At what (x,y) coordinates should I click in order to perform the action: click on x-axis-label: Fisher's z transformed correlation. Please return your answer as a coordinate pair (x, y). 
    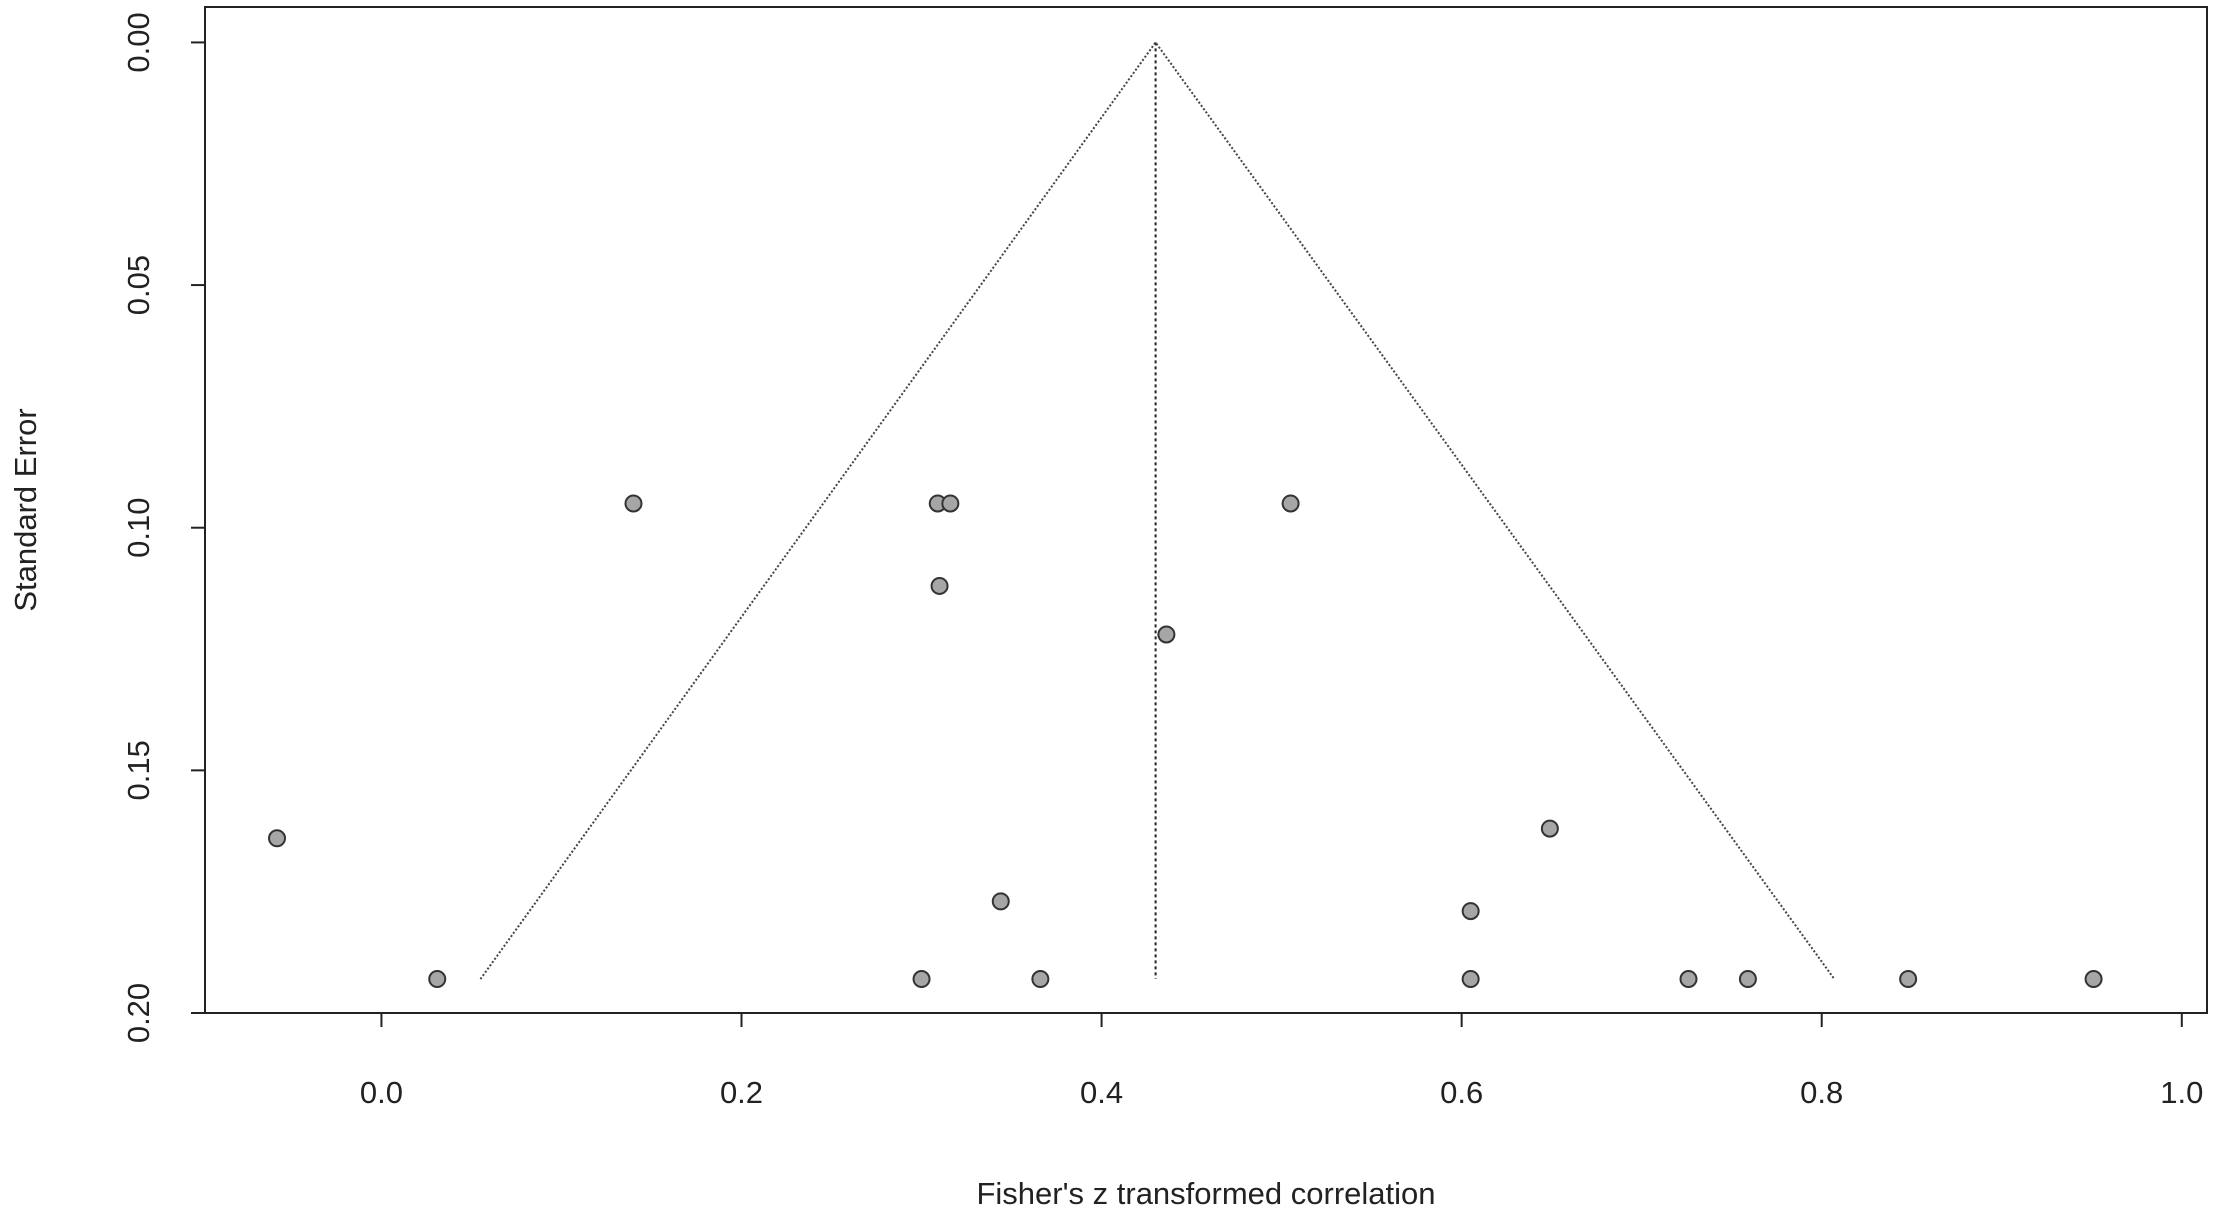
    Looking at the image, I should click on (1205, 1193).